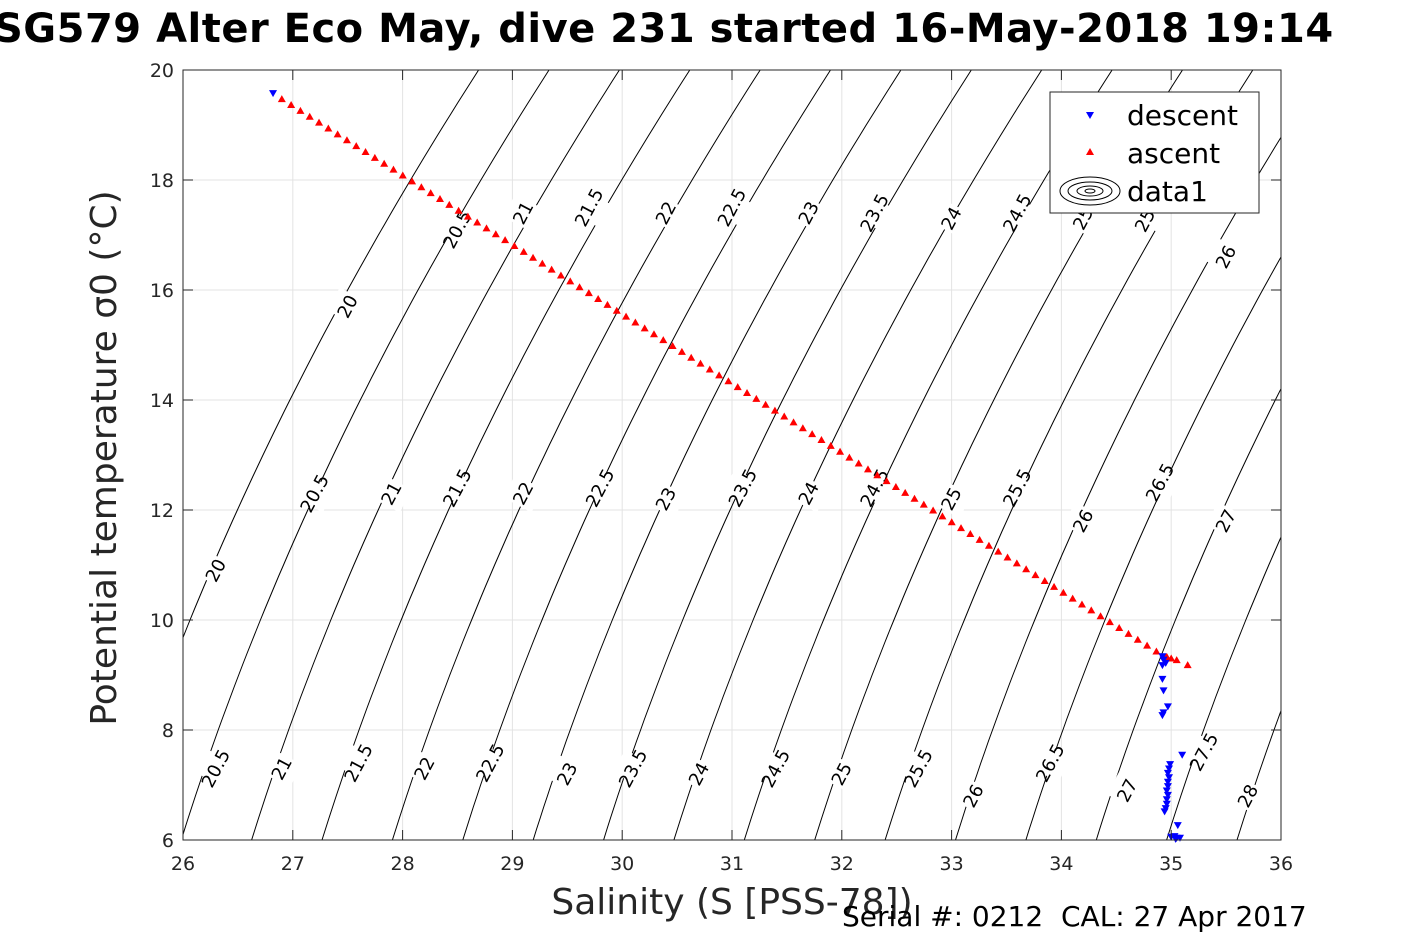 This screenshot has height=945, width=1417. I want to click on x-tick-label: 33, so click(952, 864).